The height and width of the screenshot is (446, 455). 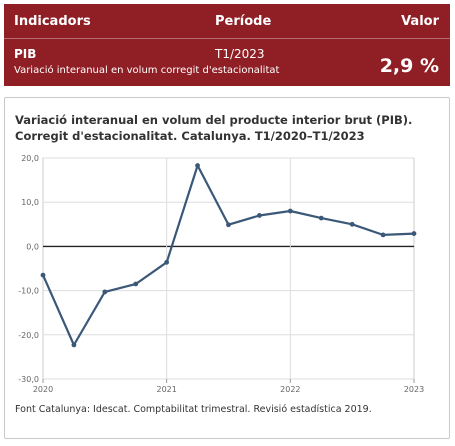 What do you see at coordinates (28, 379) in the screenshot?
I see `y-tick-label: -30,0` at bounding box center [28, 379].